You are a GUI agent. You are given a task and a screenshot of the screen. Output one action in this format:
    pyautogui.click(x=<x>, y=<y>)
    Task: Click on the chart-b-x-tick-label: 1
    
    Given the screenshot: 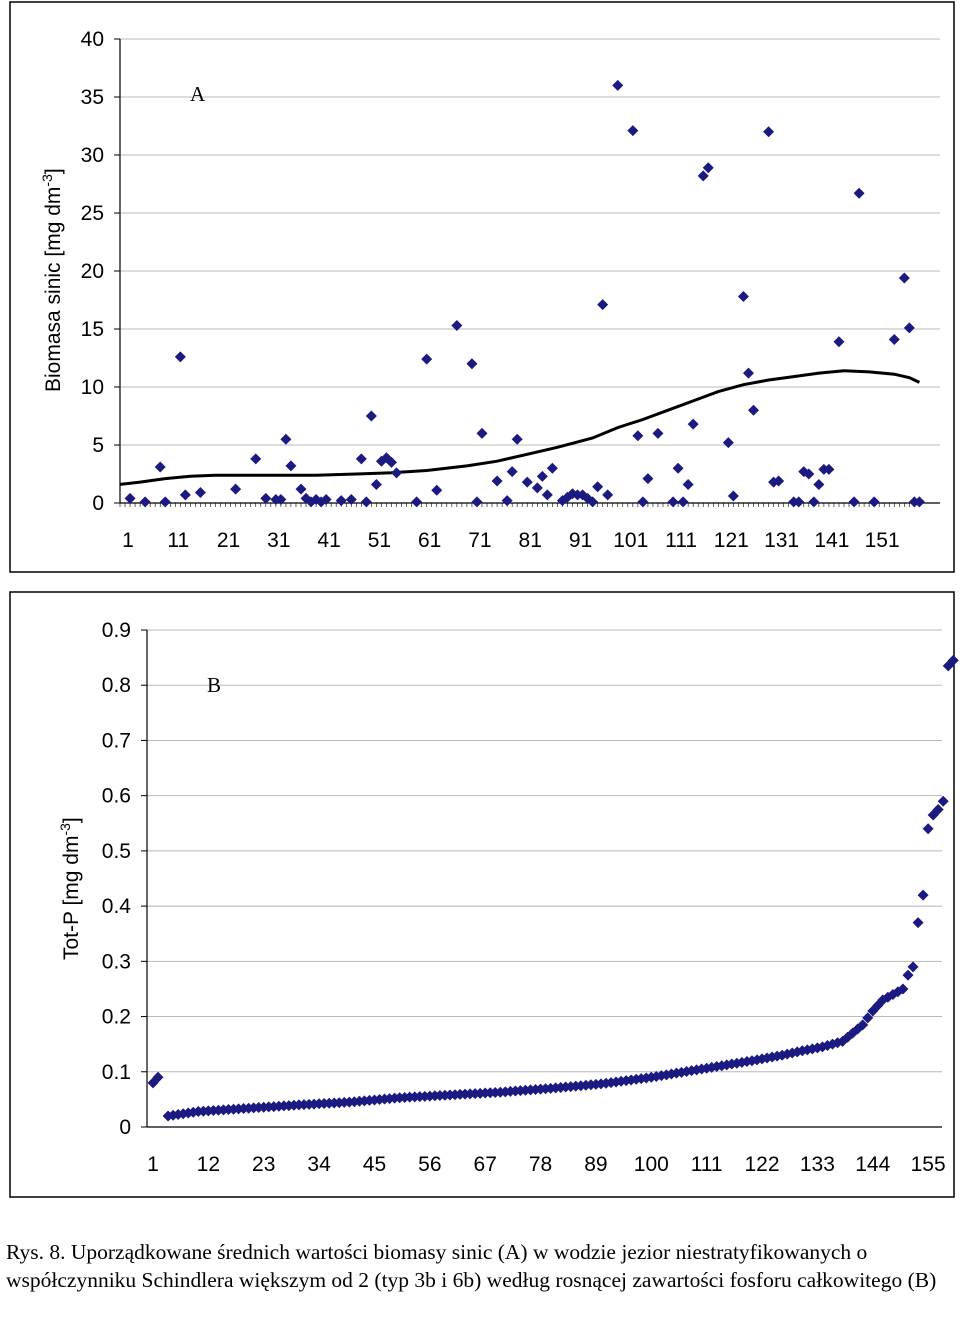 What is the action you would take?
    pyautogui.click(x=153, y=1164)
    